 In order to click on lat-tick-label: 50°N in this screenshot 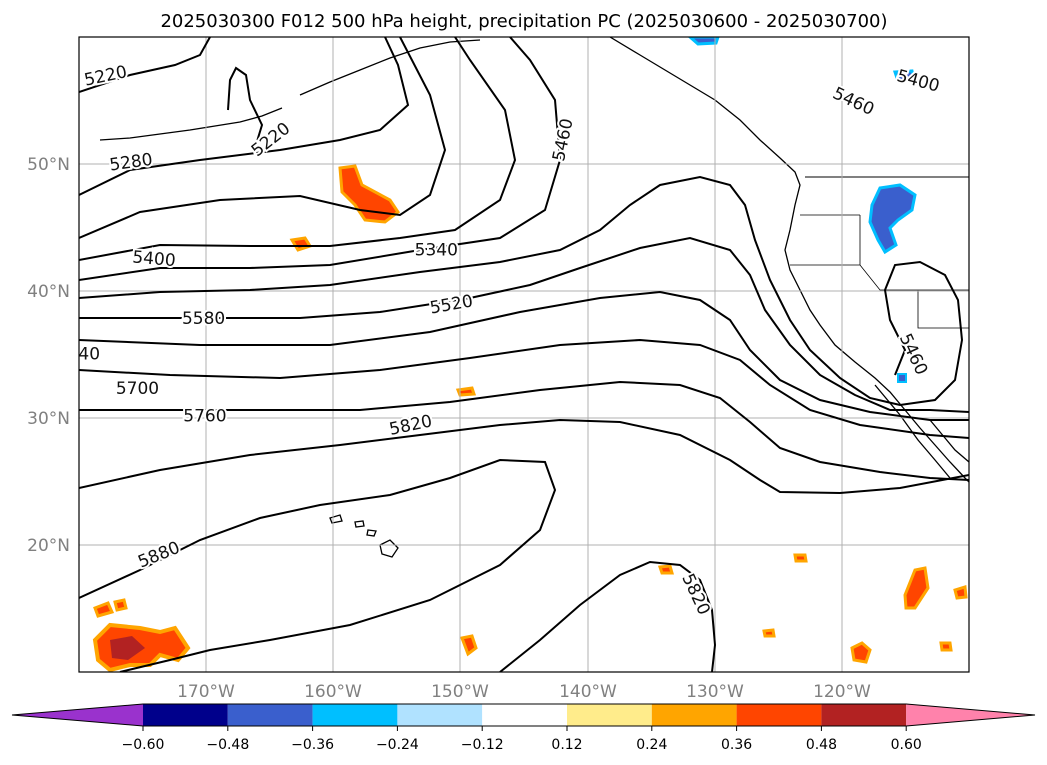, I will do `click(48, 165)`.